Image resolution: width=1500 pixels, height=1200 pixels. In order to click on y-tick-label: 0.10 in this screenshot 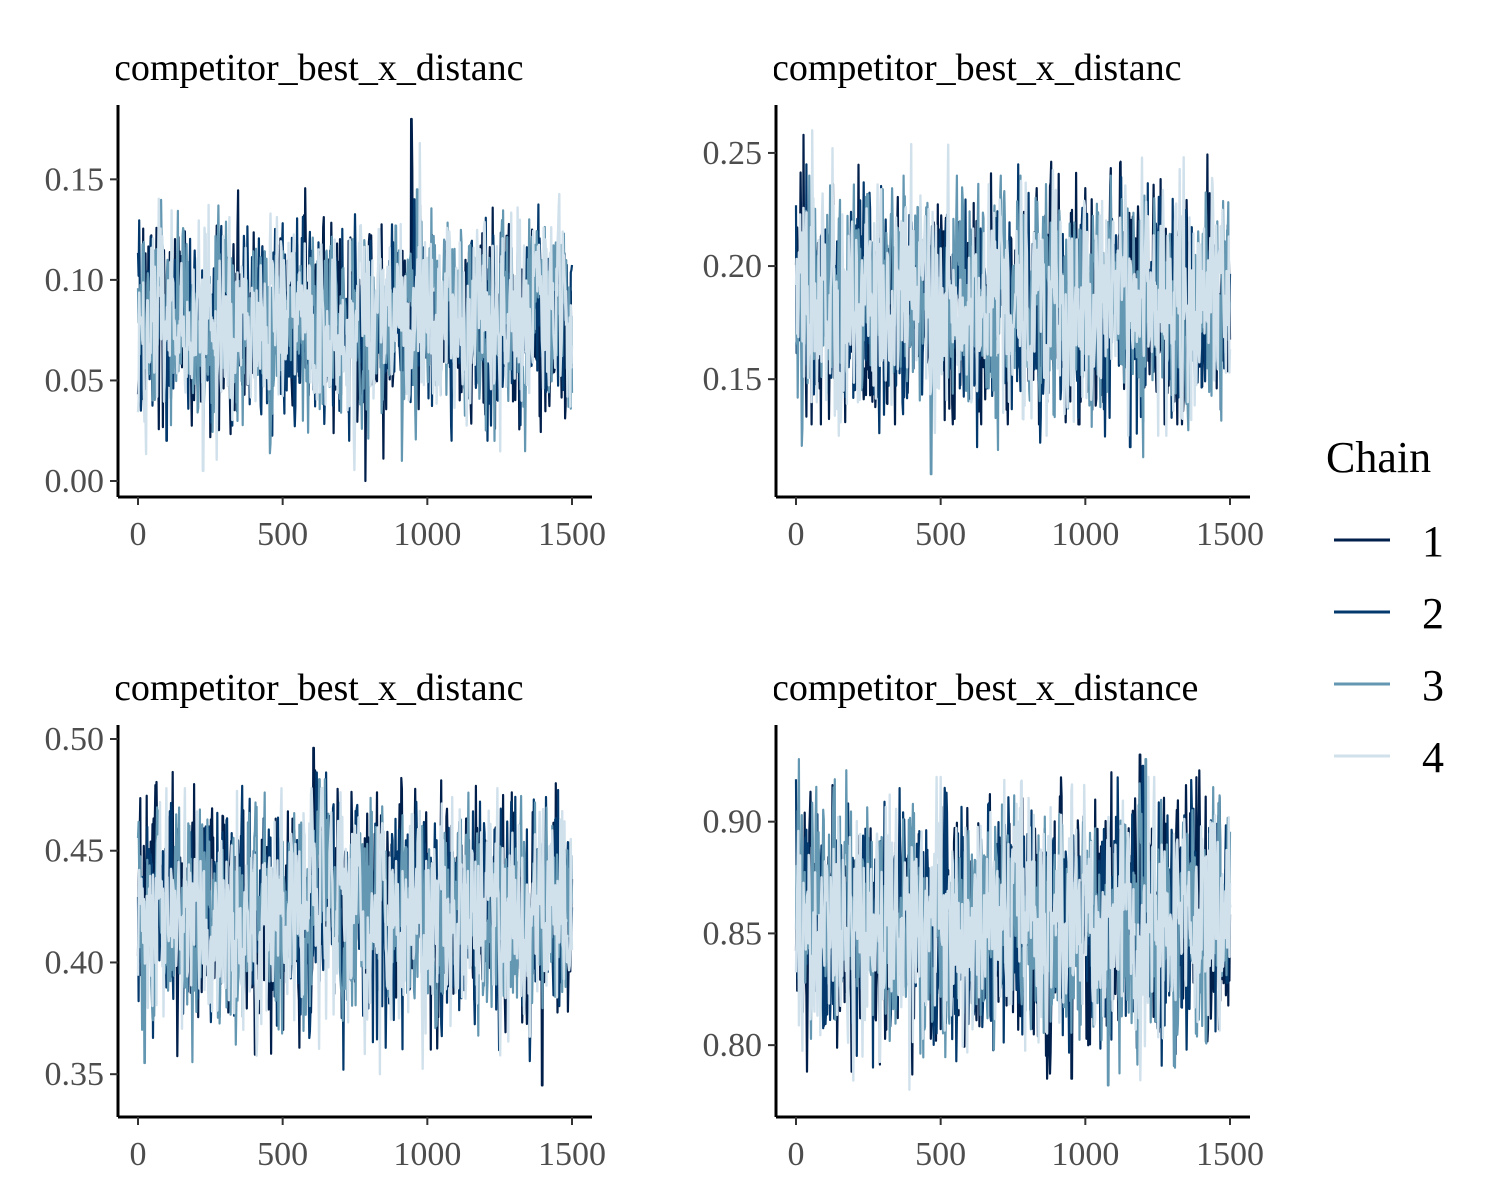, I will do `click(75, 280)`.